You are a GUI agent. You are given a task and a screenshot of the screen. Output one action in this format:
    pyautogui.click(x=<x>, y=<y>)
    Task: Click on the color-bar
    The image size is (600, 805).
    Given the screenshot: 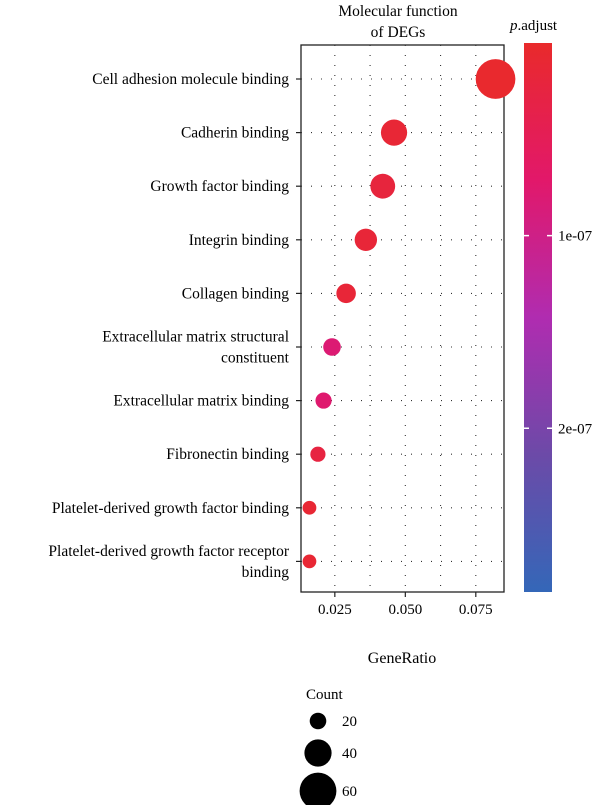 What is the action you would take?
    pyautogui.click(x=538, y=317)
    